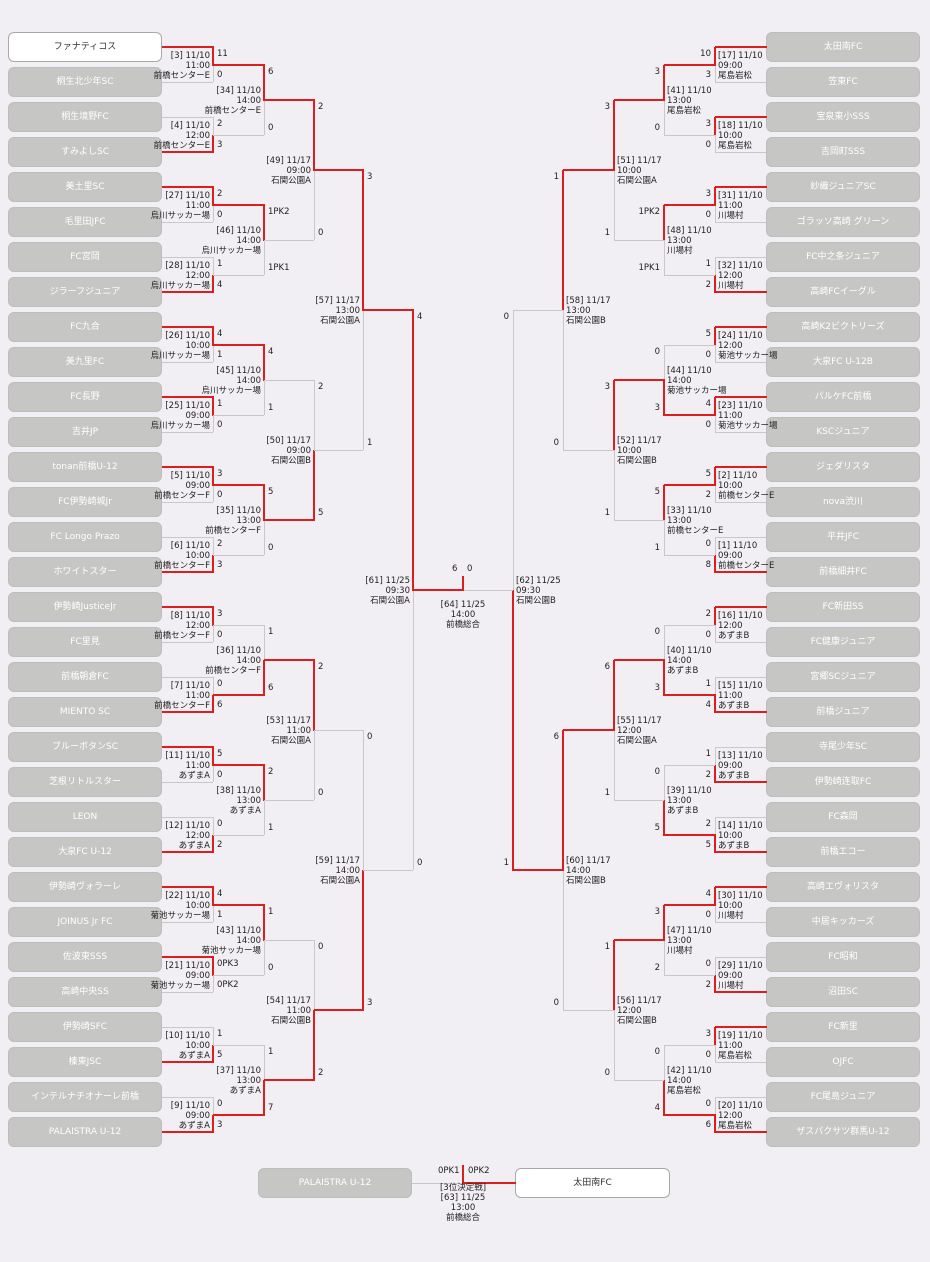 The width and height of the screenshot is (930, 1262). What do you see at coordinates (843, 1132) in the screenshot?
I see `team-box-right: ザスパクサツ群馬U-12` at bounding box center [843, 1132].